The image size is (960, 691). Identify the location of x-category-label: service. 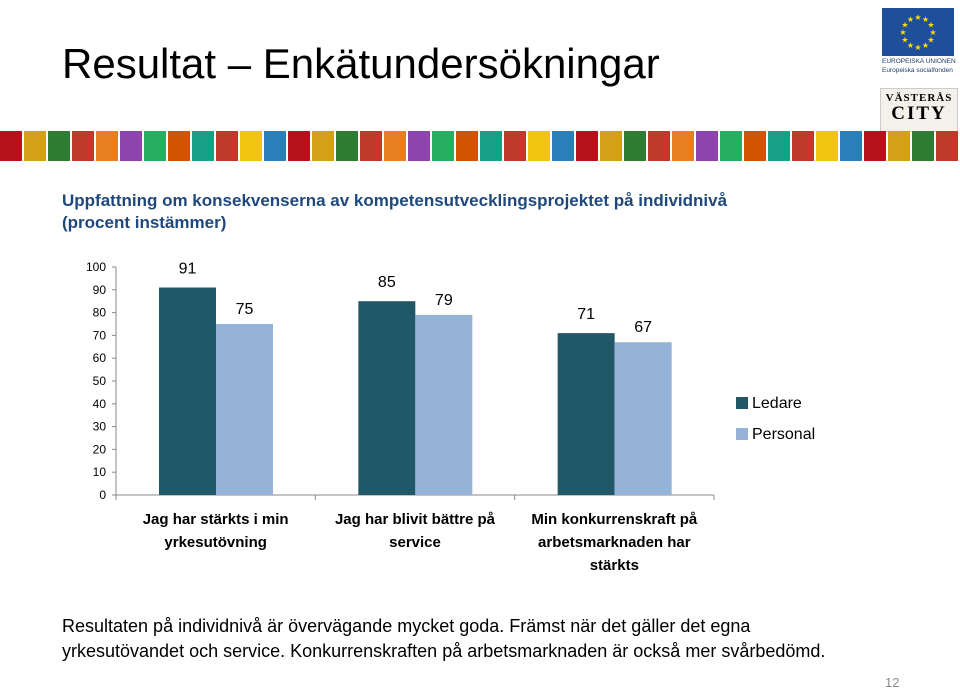
(415, 542).